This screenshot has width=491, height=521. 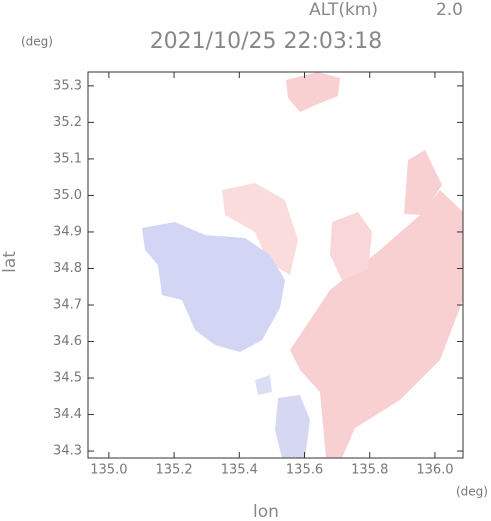 What do you see at coordinates (10, 262) in the screenshot?
I see `y-axis-label: lat` at bounding box center [10, 262].